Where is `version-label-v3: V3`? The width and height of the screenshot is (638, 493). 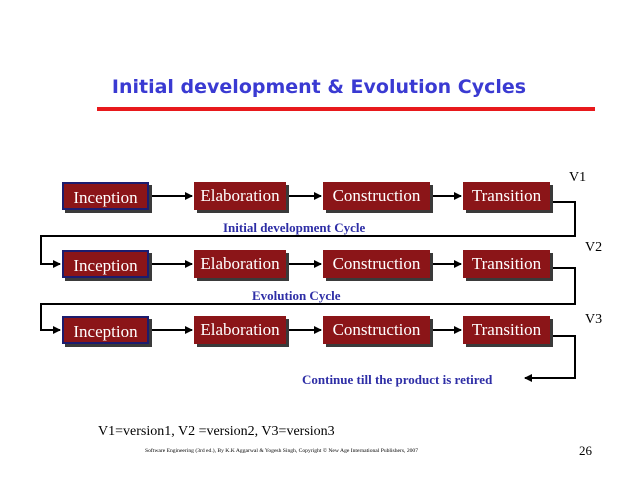 version-label-v3: V3 is located at coordinates (594, 319).